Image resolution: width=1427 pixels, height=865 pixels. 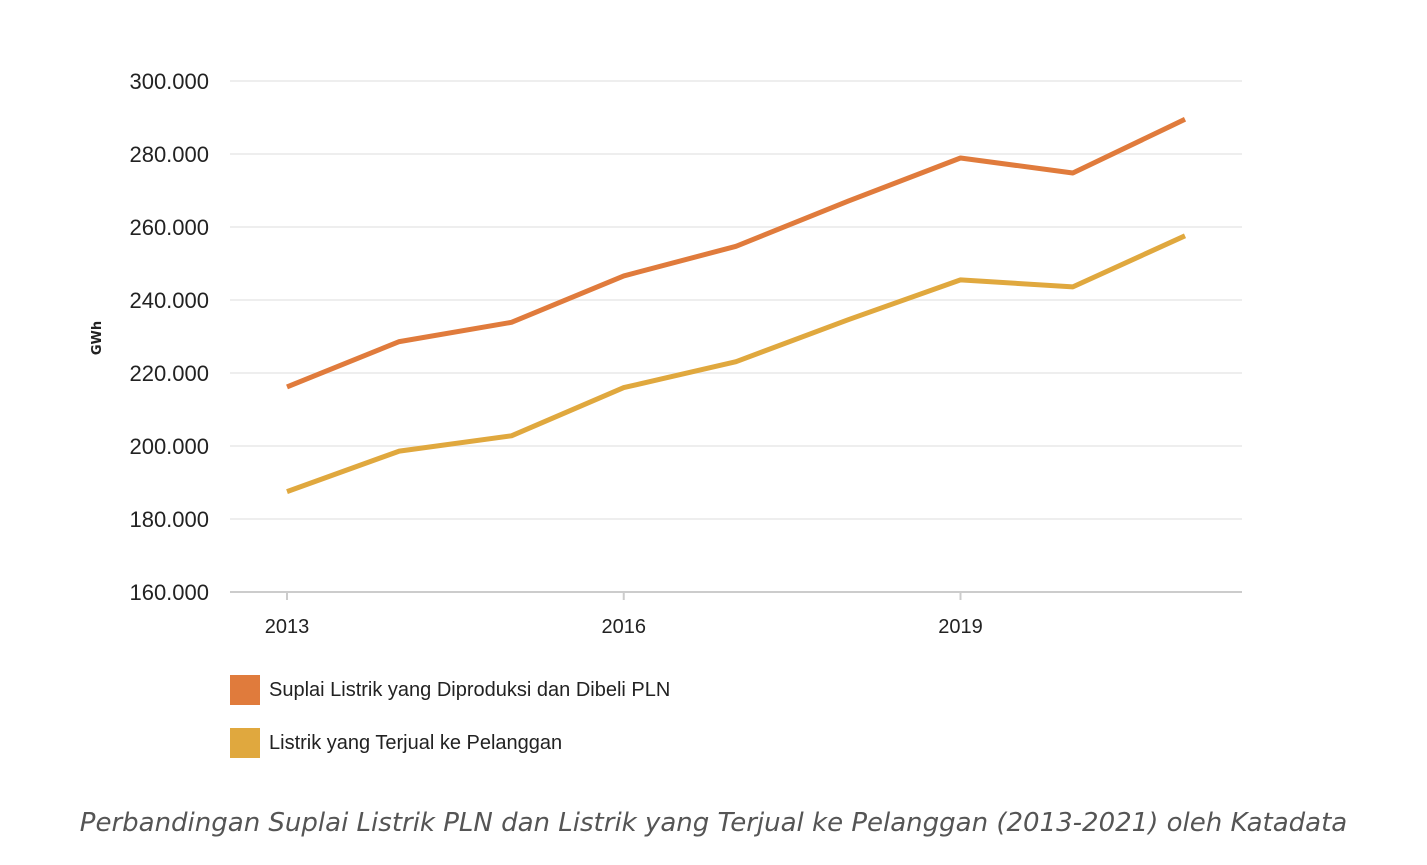 I want to click on y-tick-label: 280.000, so click(x=169, y=154).